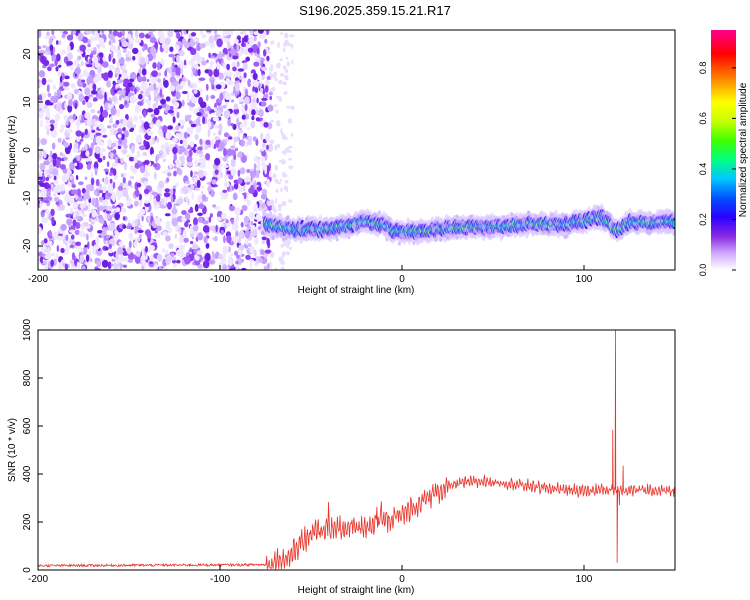  I want to click on colorbar-tick-label: 0.6, so click(703, 118).